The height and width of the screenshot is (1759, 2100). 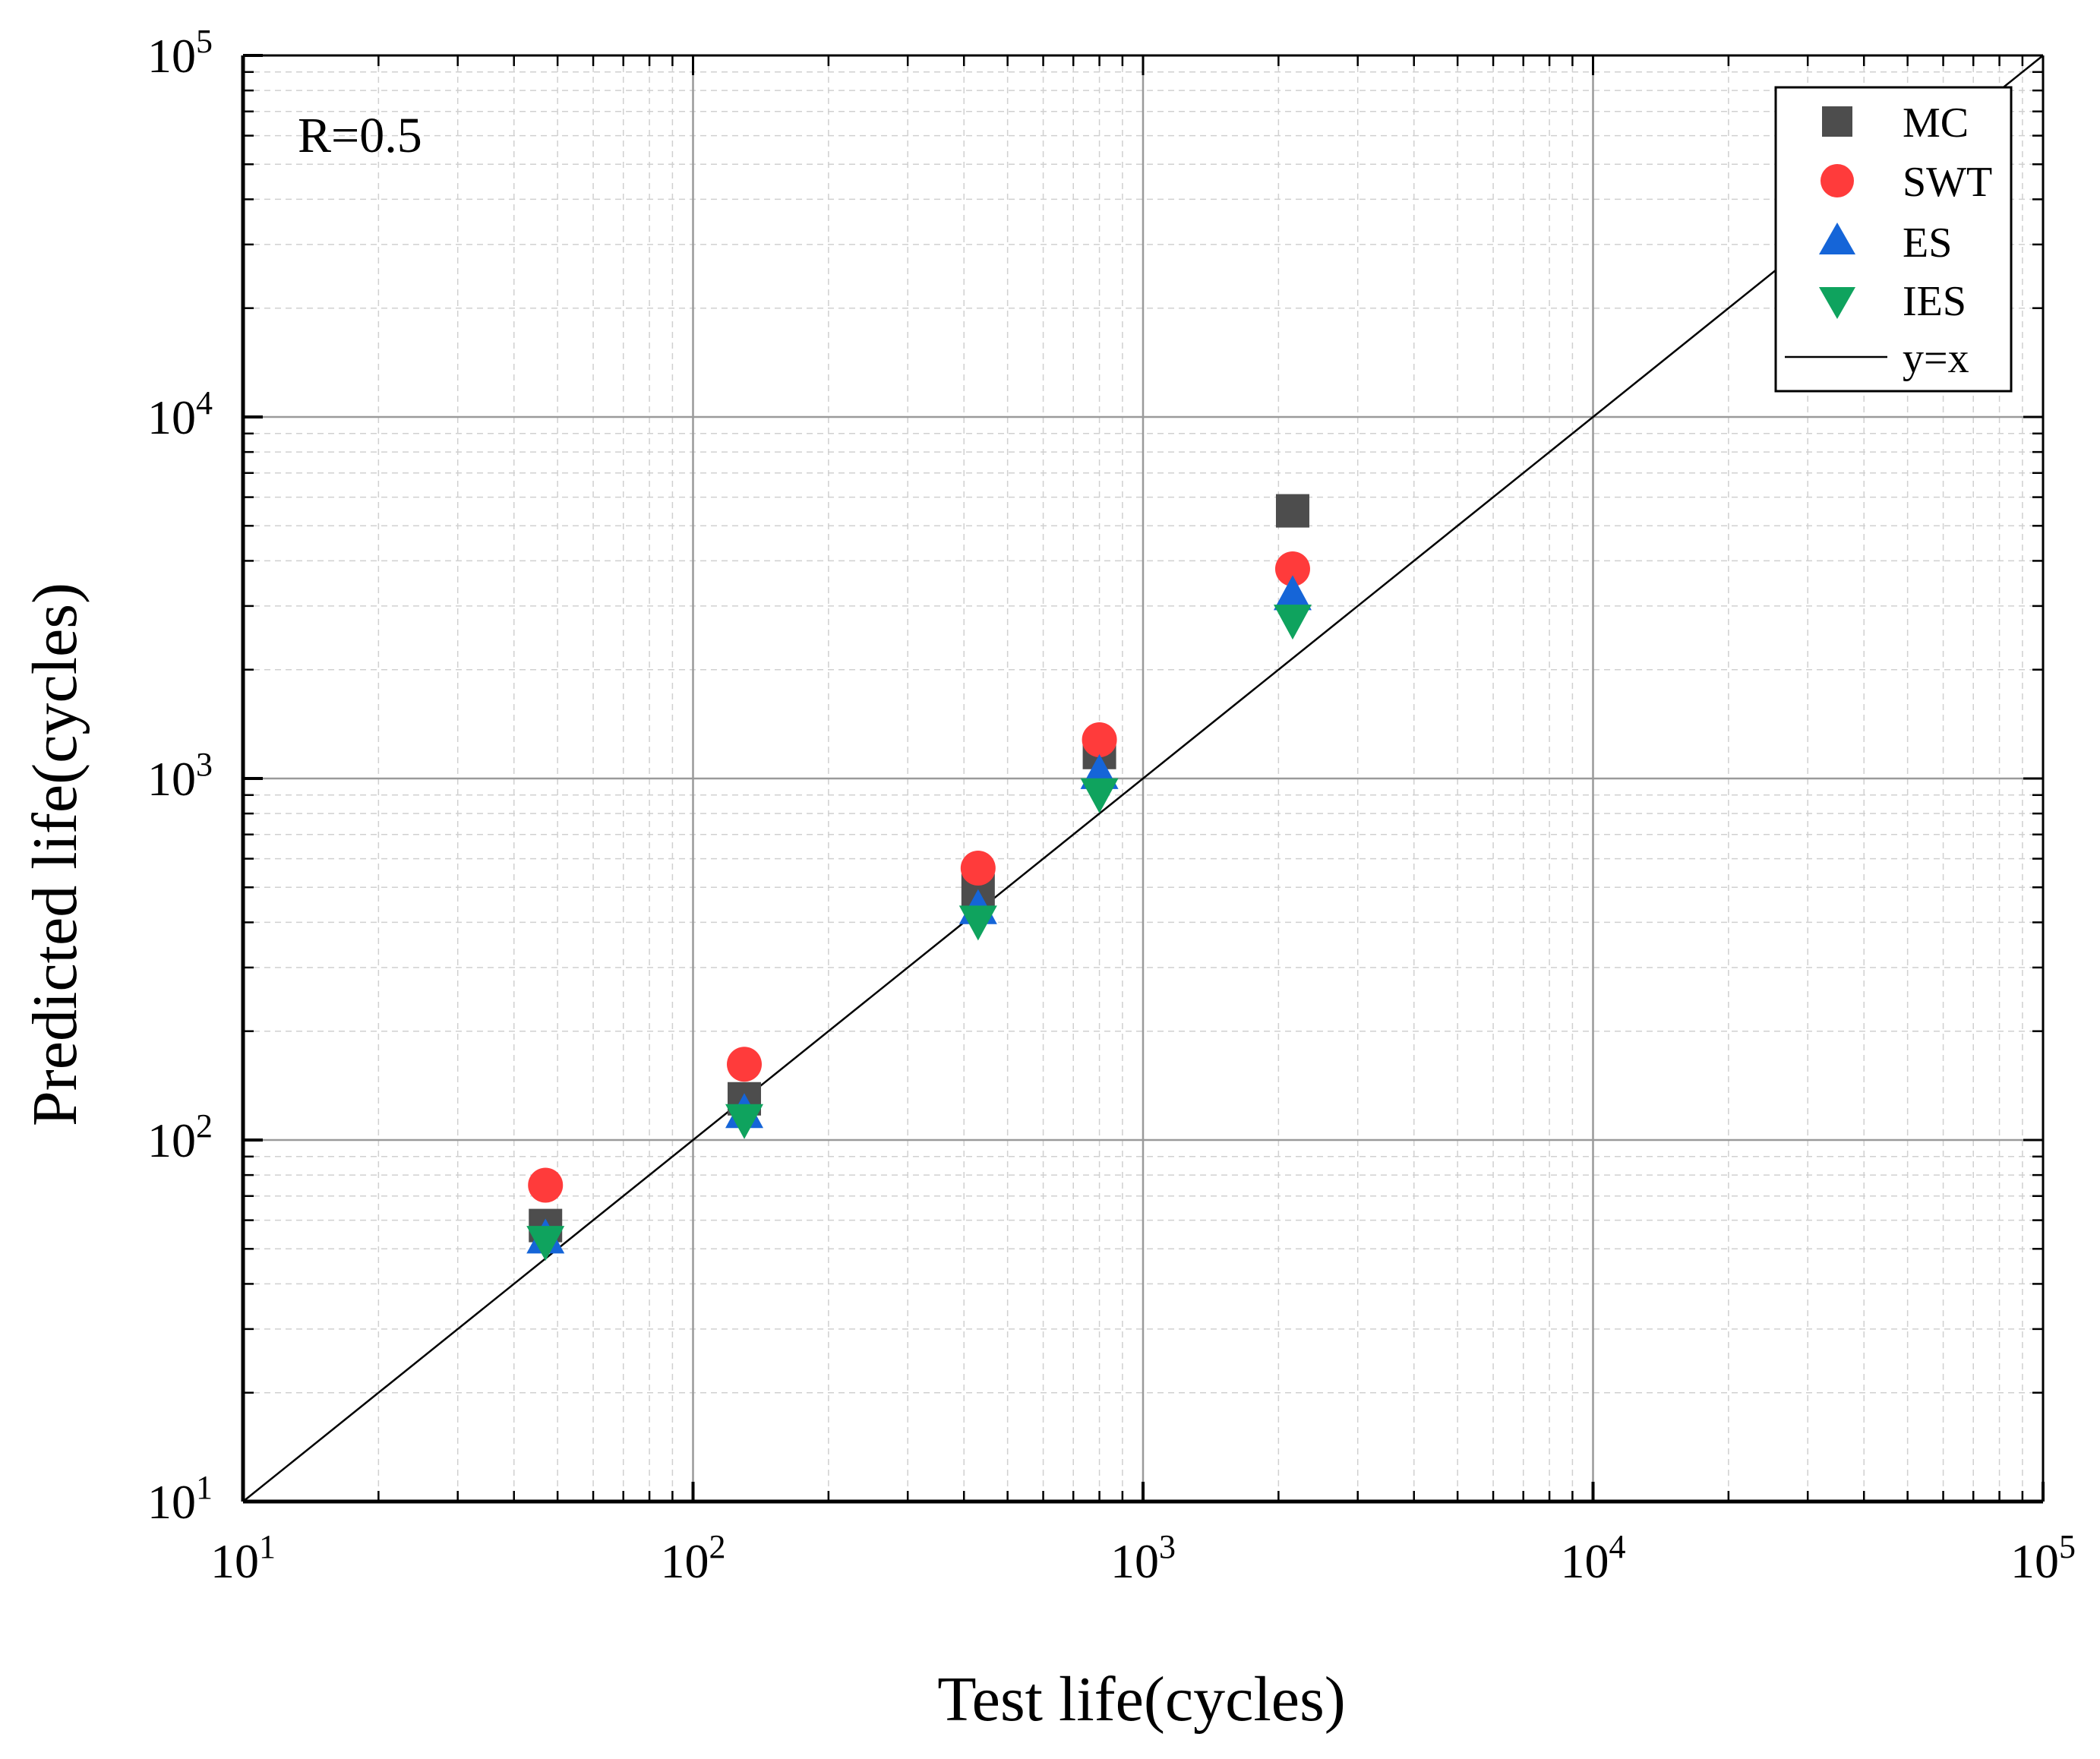 What do you see at coordinates (180, 53) in the screenshot?
I see `y-tick-label: 10⁵` at bounding box center [180, 53].